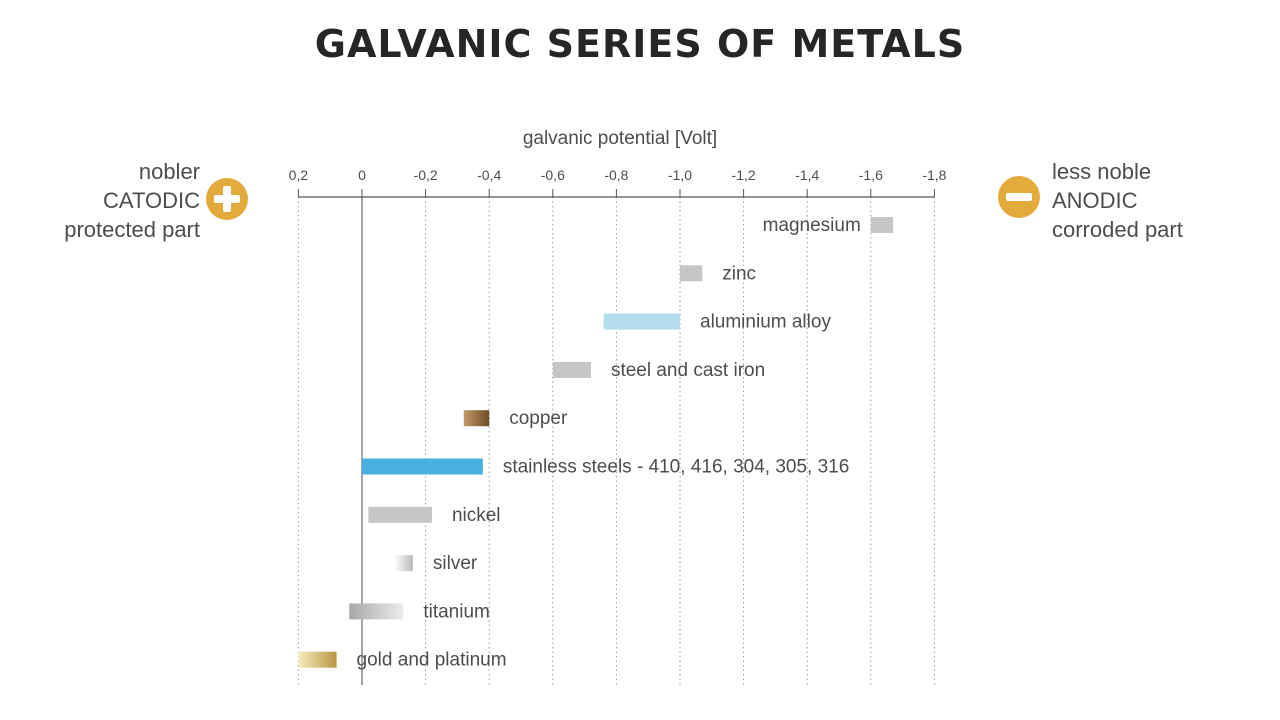 This screenshot has height=720, width=1280. I want to click on bar-copper, so click(476, 418).